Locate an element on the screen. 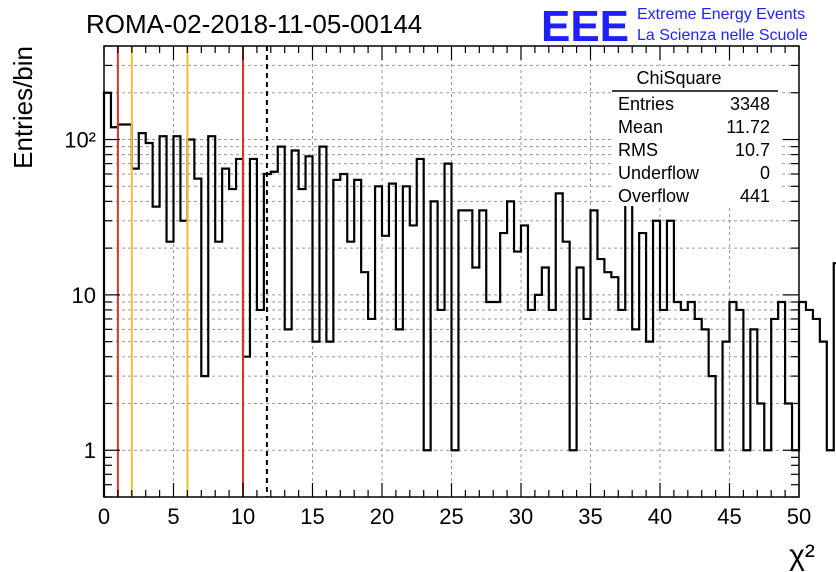 This screenshot has width=836, height=572. stats-label: Mean is located at coordinates (640, 127).